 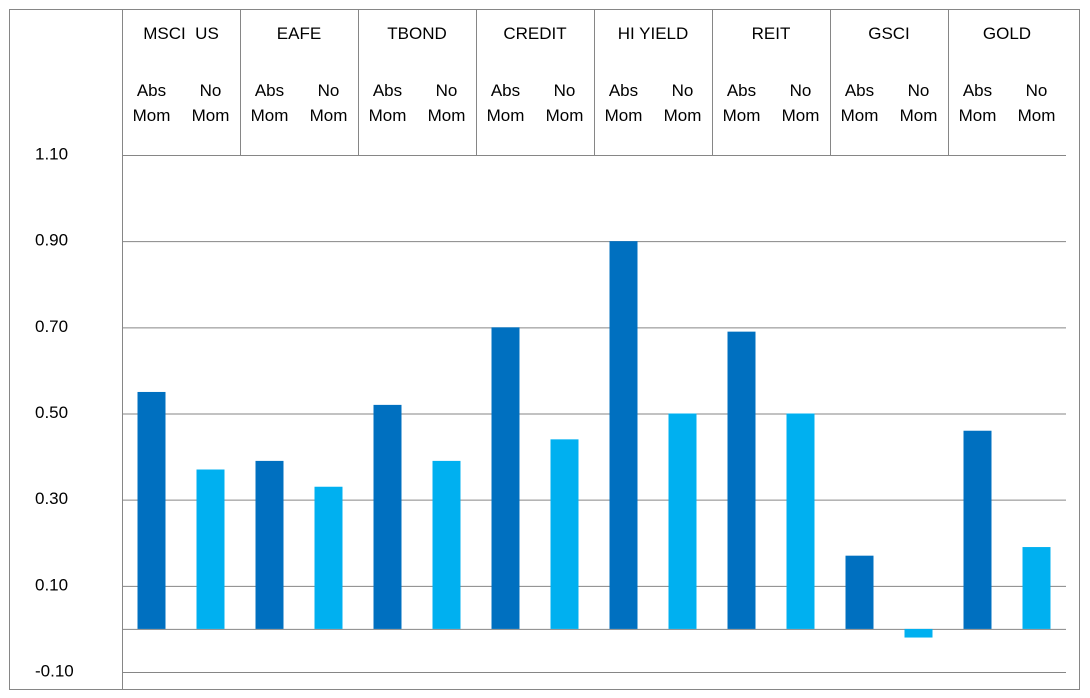 I want to click on category-label: HI YIELD, so click(x=653, y=33).